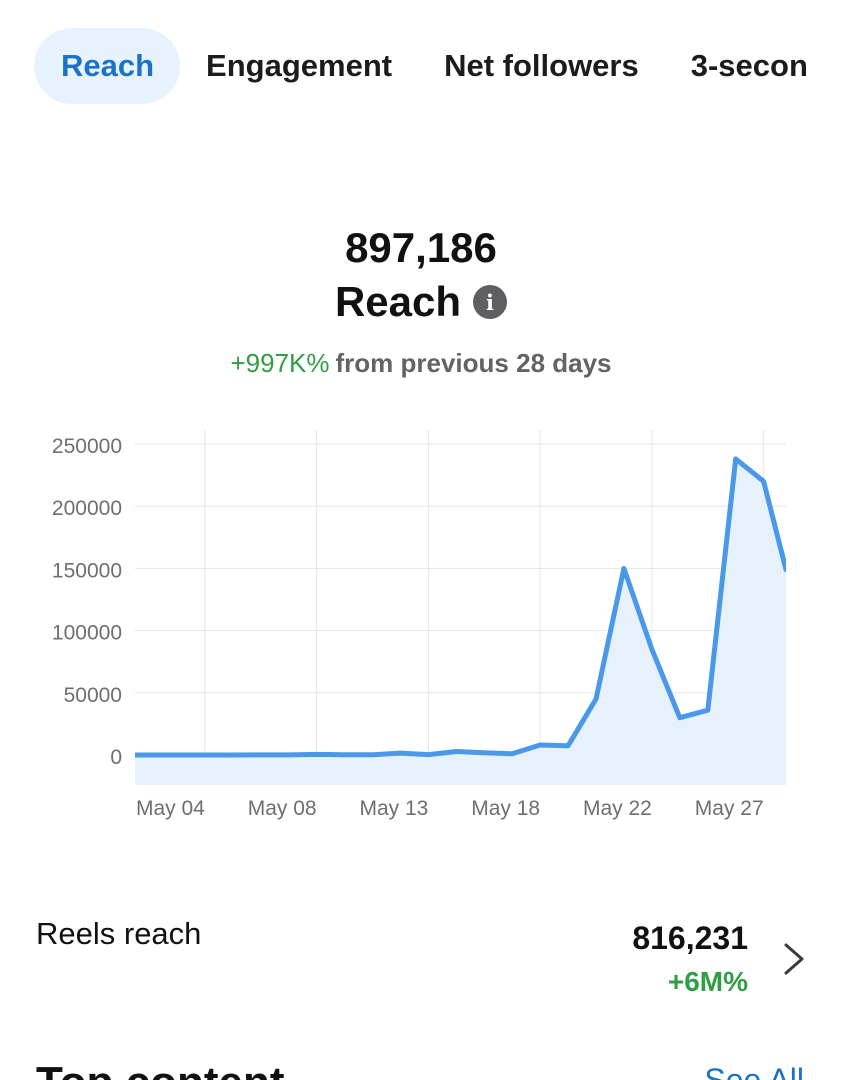 The width and height of the screenshot is (842, 1080). Describe the element at coordinates (87, 508) in the screenshot. I see `y-tick-label: 200000` at that location.